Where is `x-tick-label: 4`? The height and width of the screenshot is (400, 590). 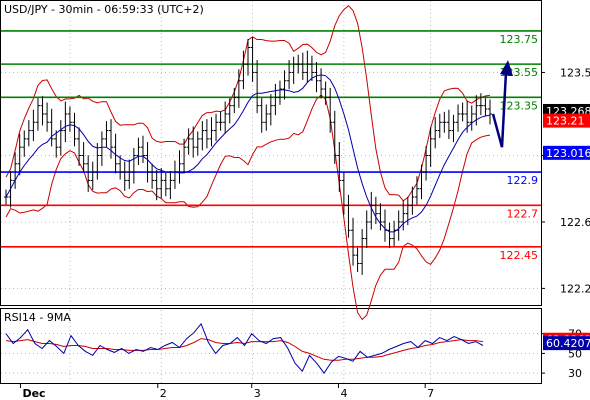 x-tick-label: 4 is located at coordinates (343, 393).